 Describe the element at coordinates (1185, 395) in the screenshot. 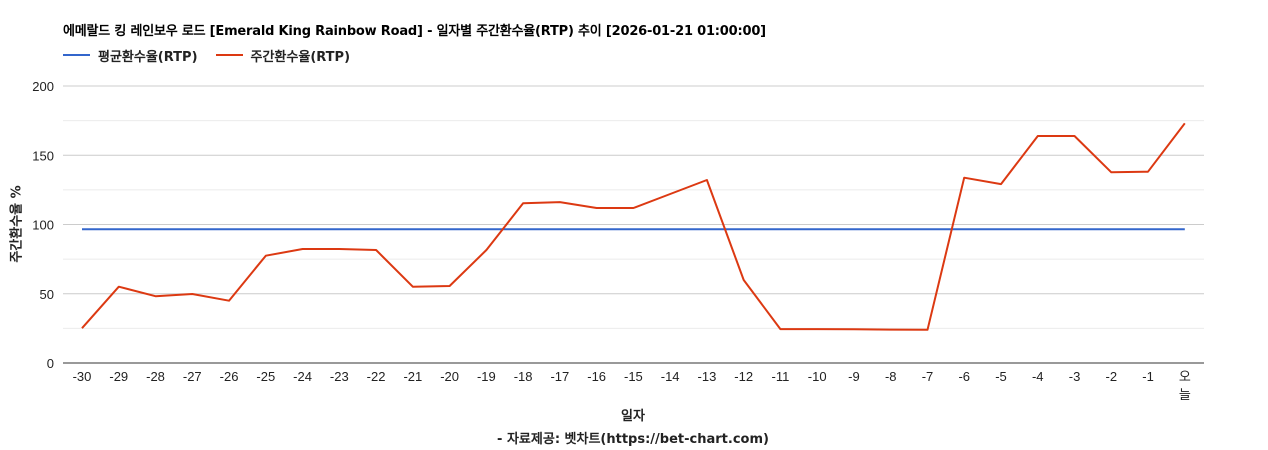

I see `x-tick-label: 늘` at that location.